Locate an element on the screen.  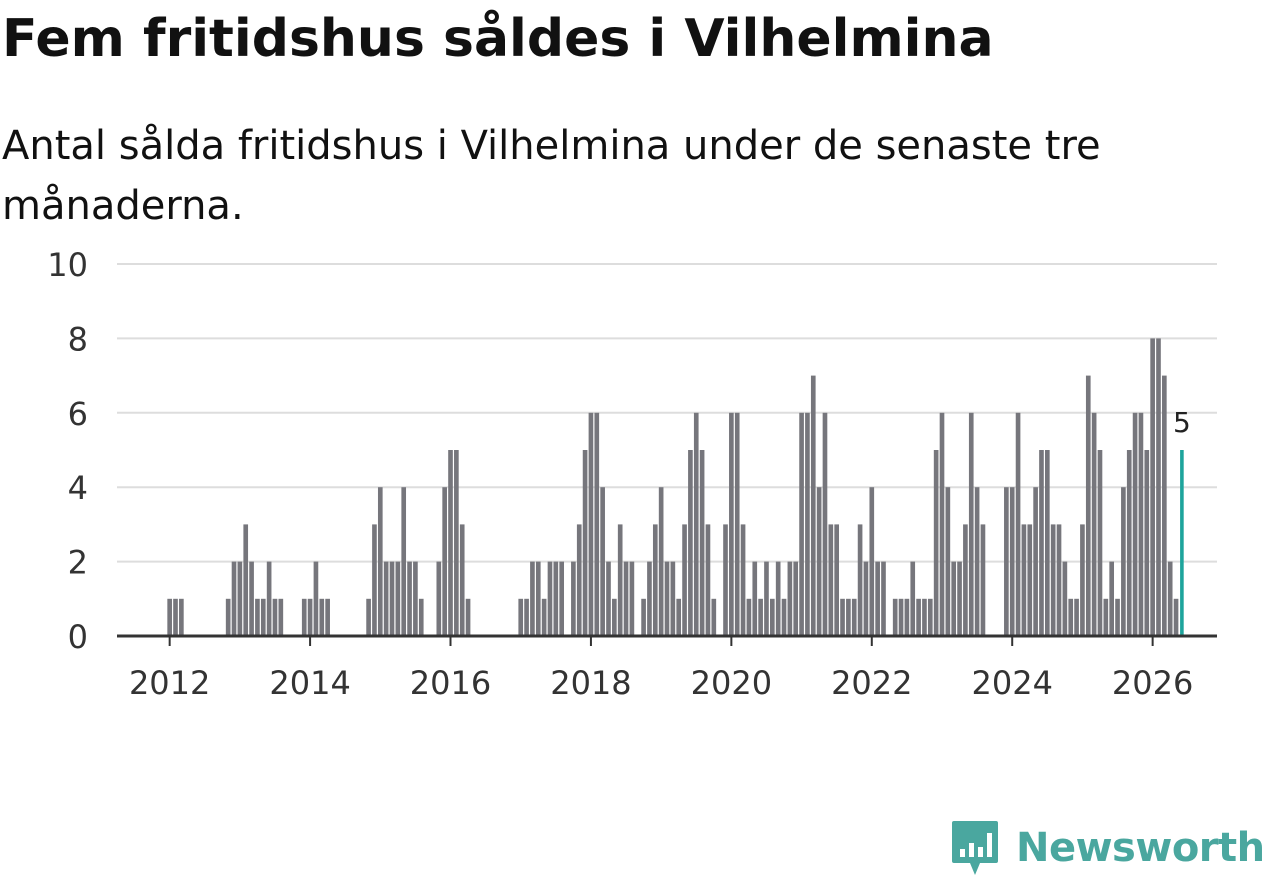
x-tick-label: 2018 is located at coordinates (590, 683).